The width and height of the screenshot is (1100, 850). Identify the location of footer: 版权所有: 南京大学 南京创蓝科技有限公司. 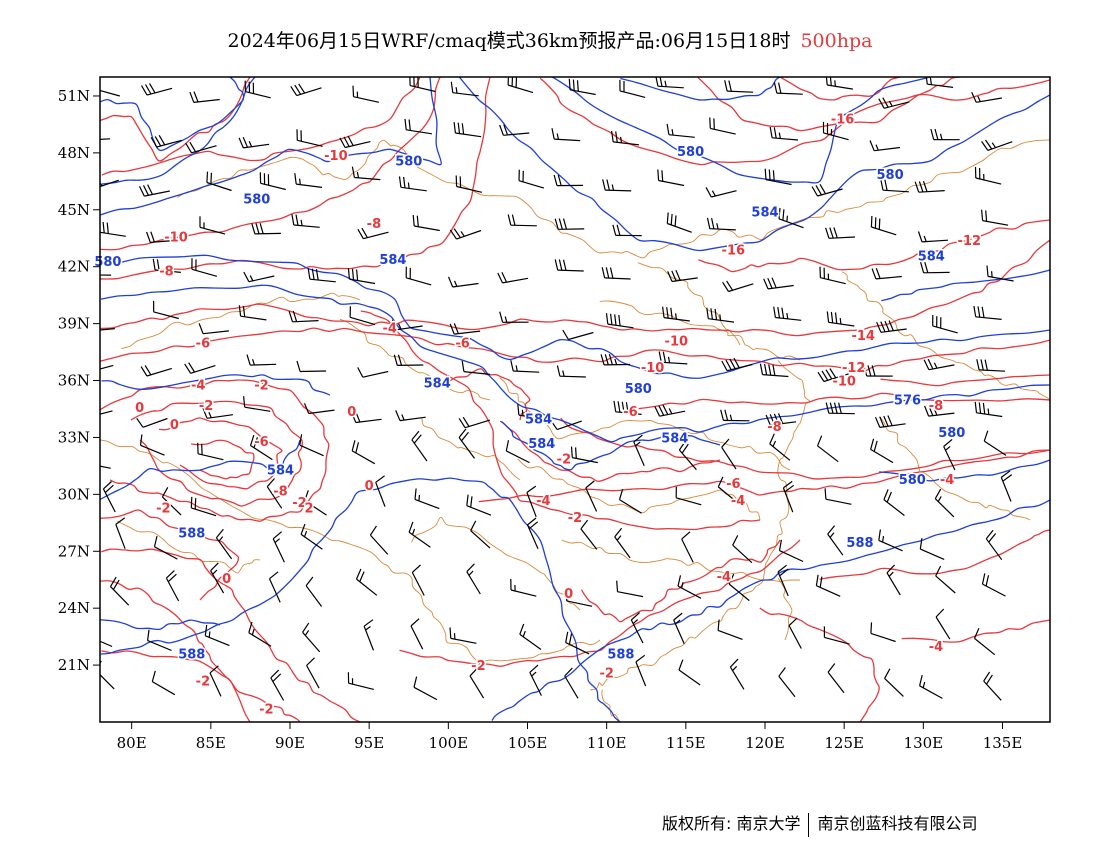
(820, 823).